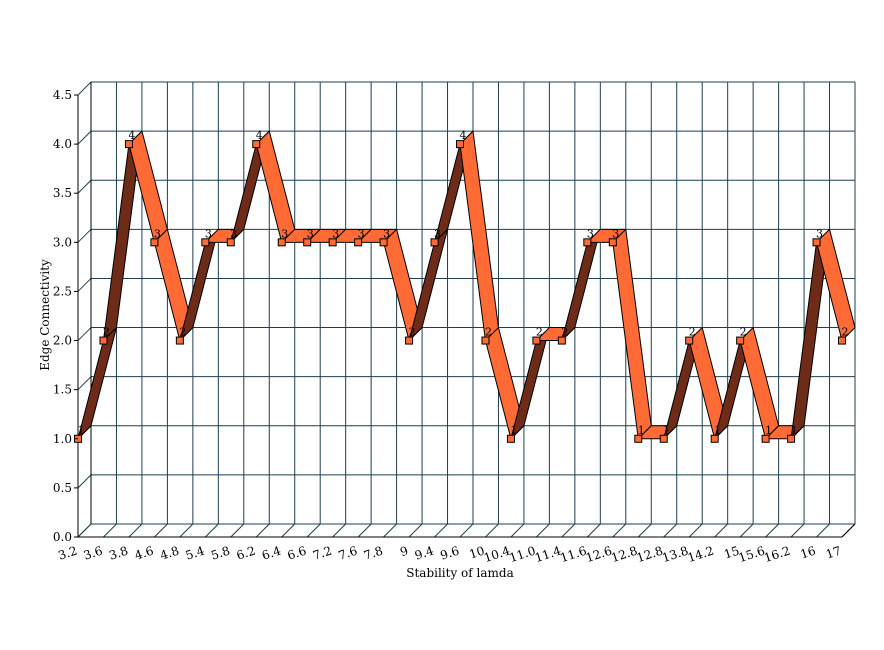  What do you see at coordinates (777, 555) in the screenshot?
I see `x-tick-label: 16.2` at bounding box center [777, 555].